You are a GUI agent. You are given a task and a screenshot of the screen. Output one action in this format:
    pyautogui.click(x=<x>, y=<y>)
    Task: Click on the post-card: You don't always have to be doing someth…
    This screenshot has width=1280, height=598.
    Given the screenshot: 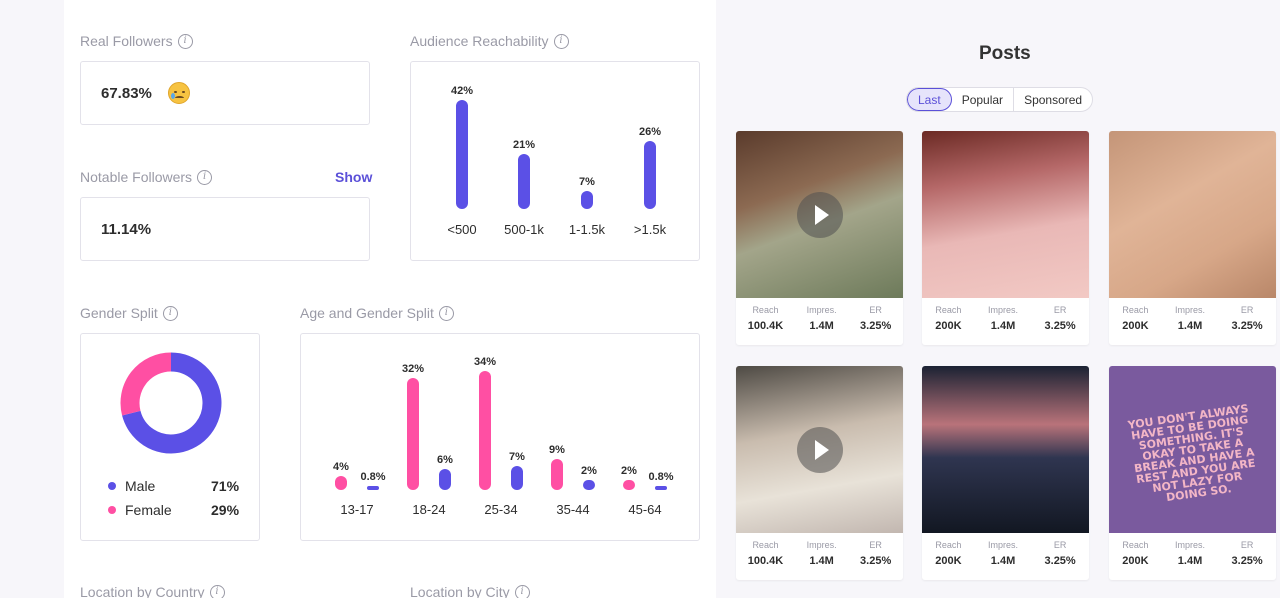 What is the action you would take?
    pyautogui.click(x=1192, y=473)
    